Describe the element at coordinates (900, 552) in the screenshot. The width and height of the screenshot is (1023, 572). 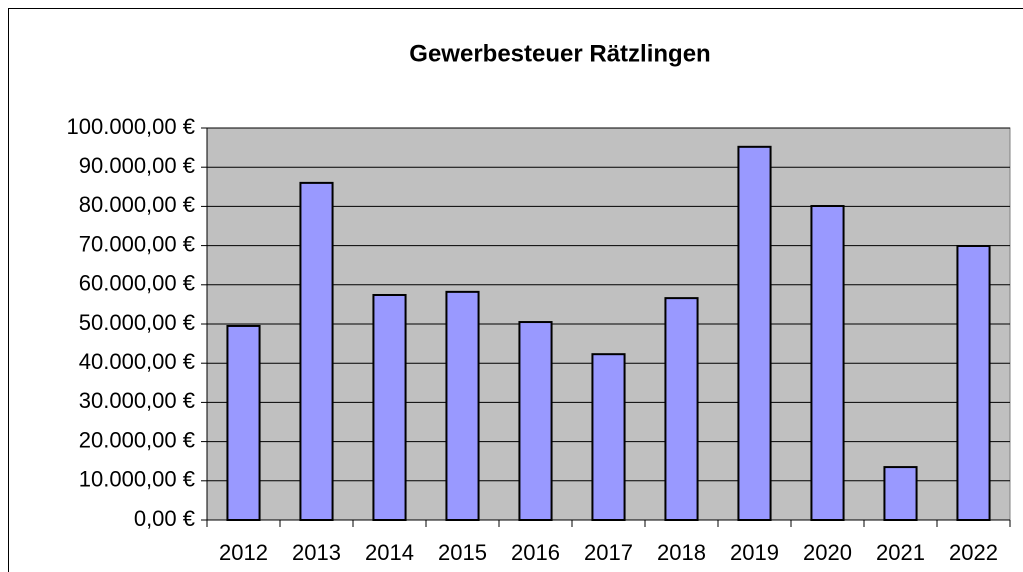
I see `x-tick-label: 2021` at that location.